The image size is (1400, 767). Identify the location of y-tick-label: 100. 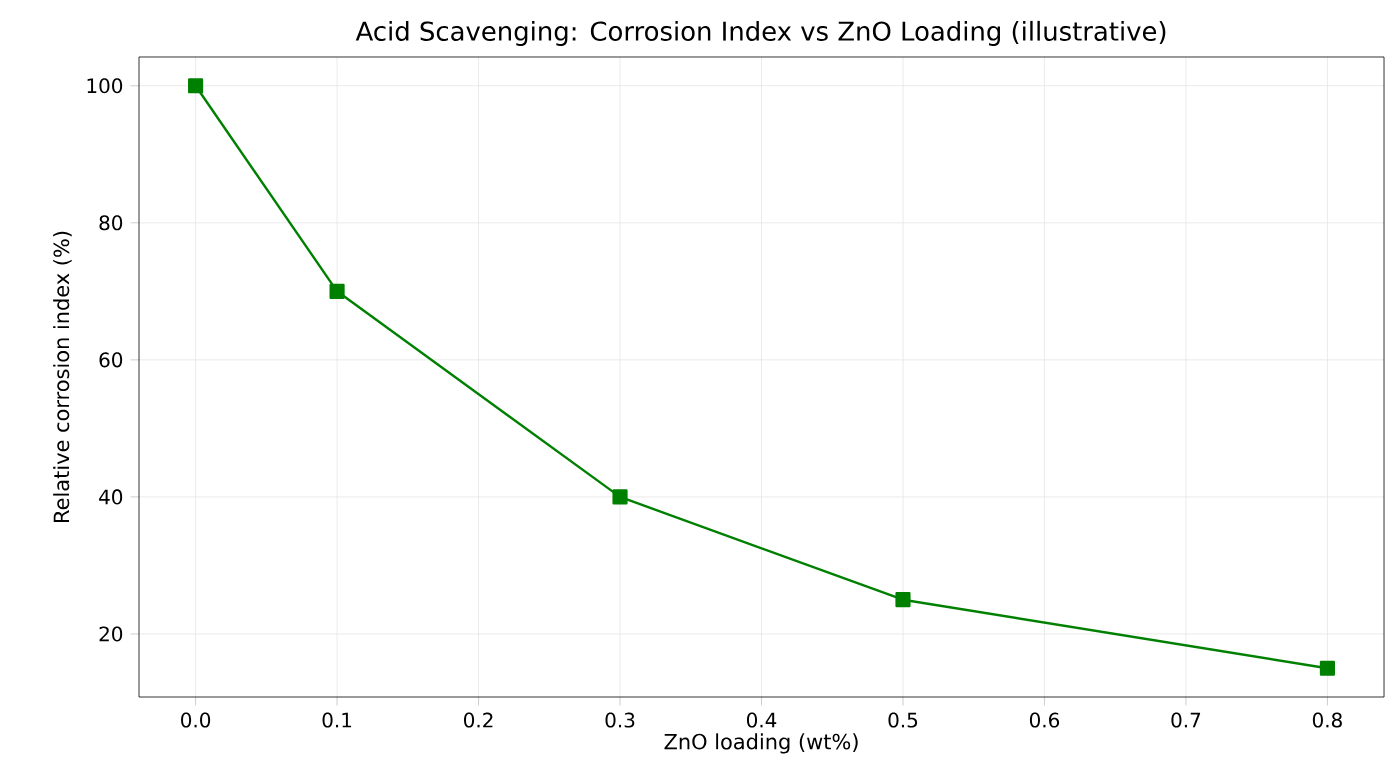
(105, 86).